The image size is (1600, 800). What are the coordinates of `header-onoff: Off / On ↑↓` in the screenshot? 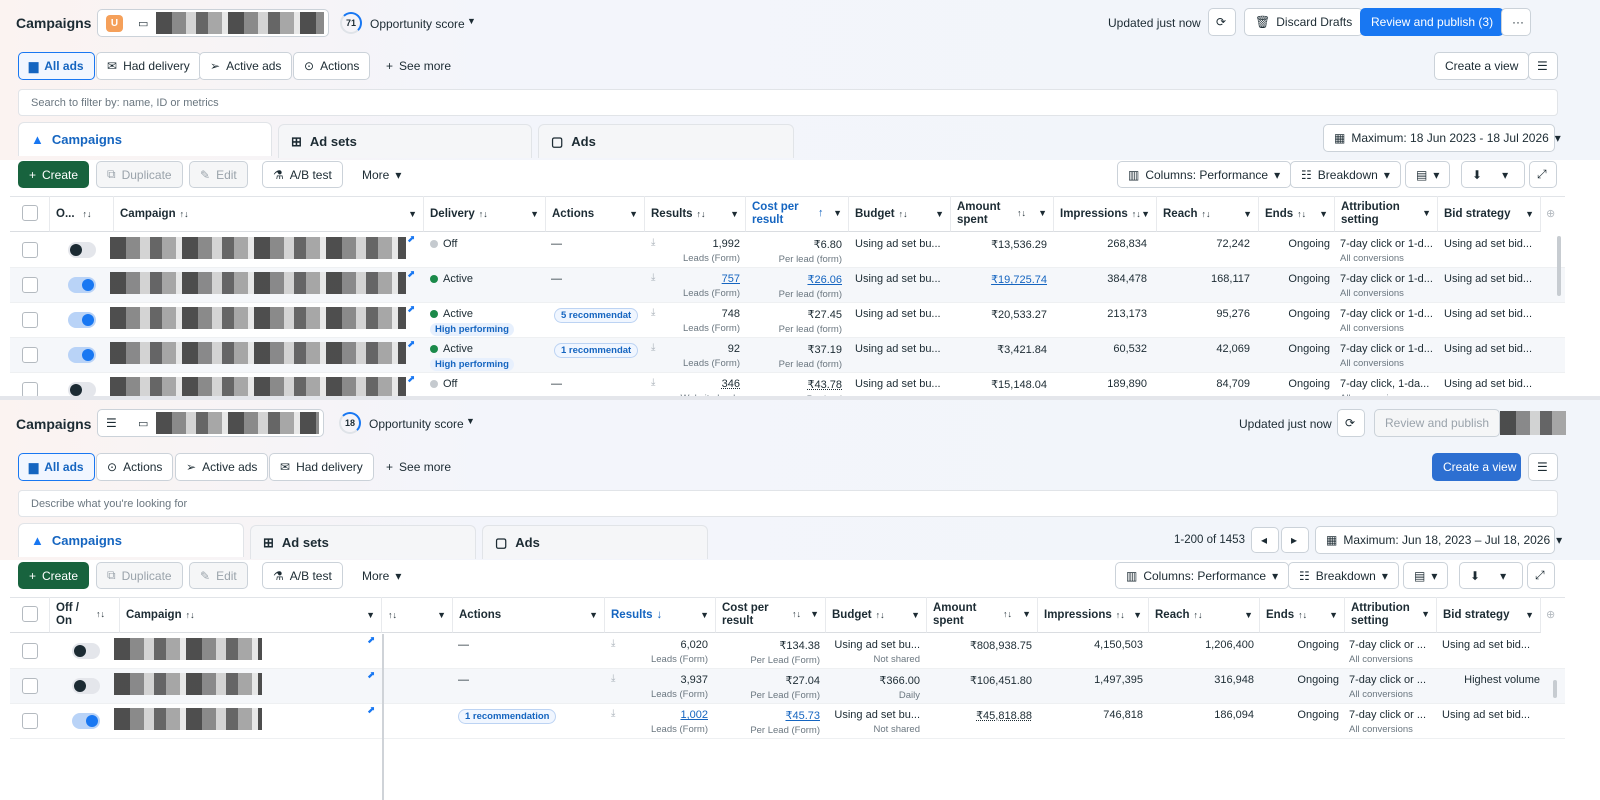 It's located at (85, 615).